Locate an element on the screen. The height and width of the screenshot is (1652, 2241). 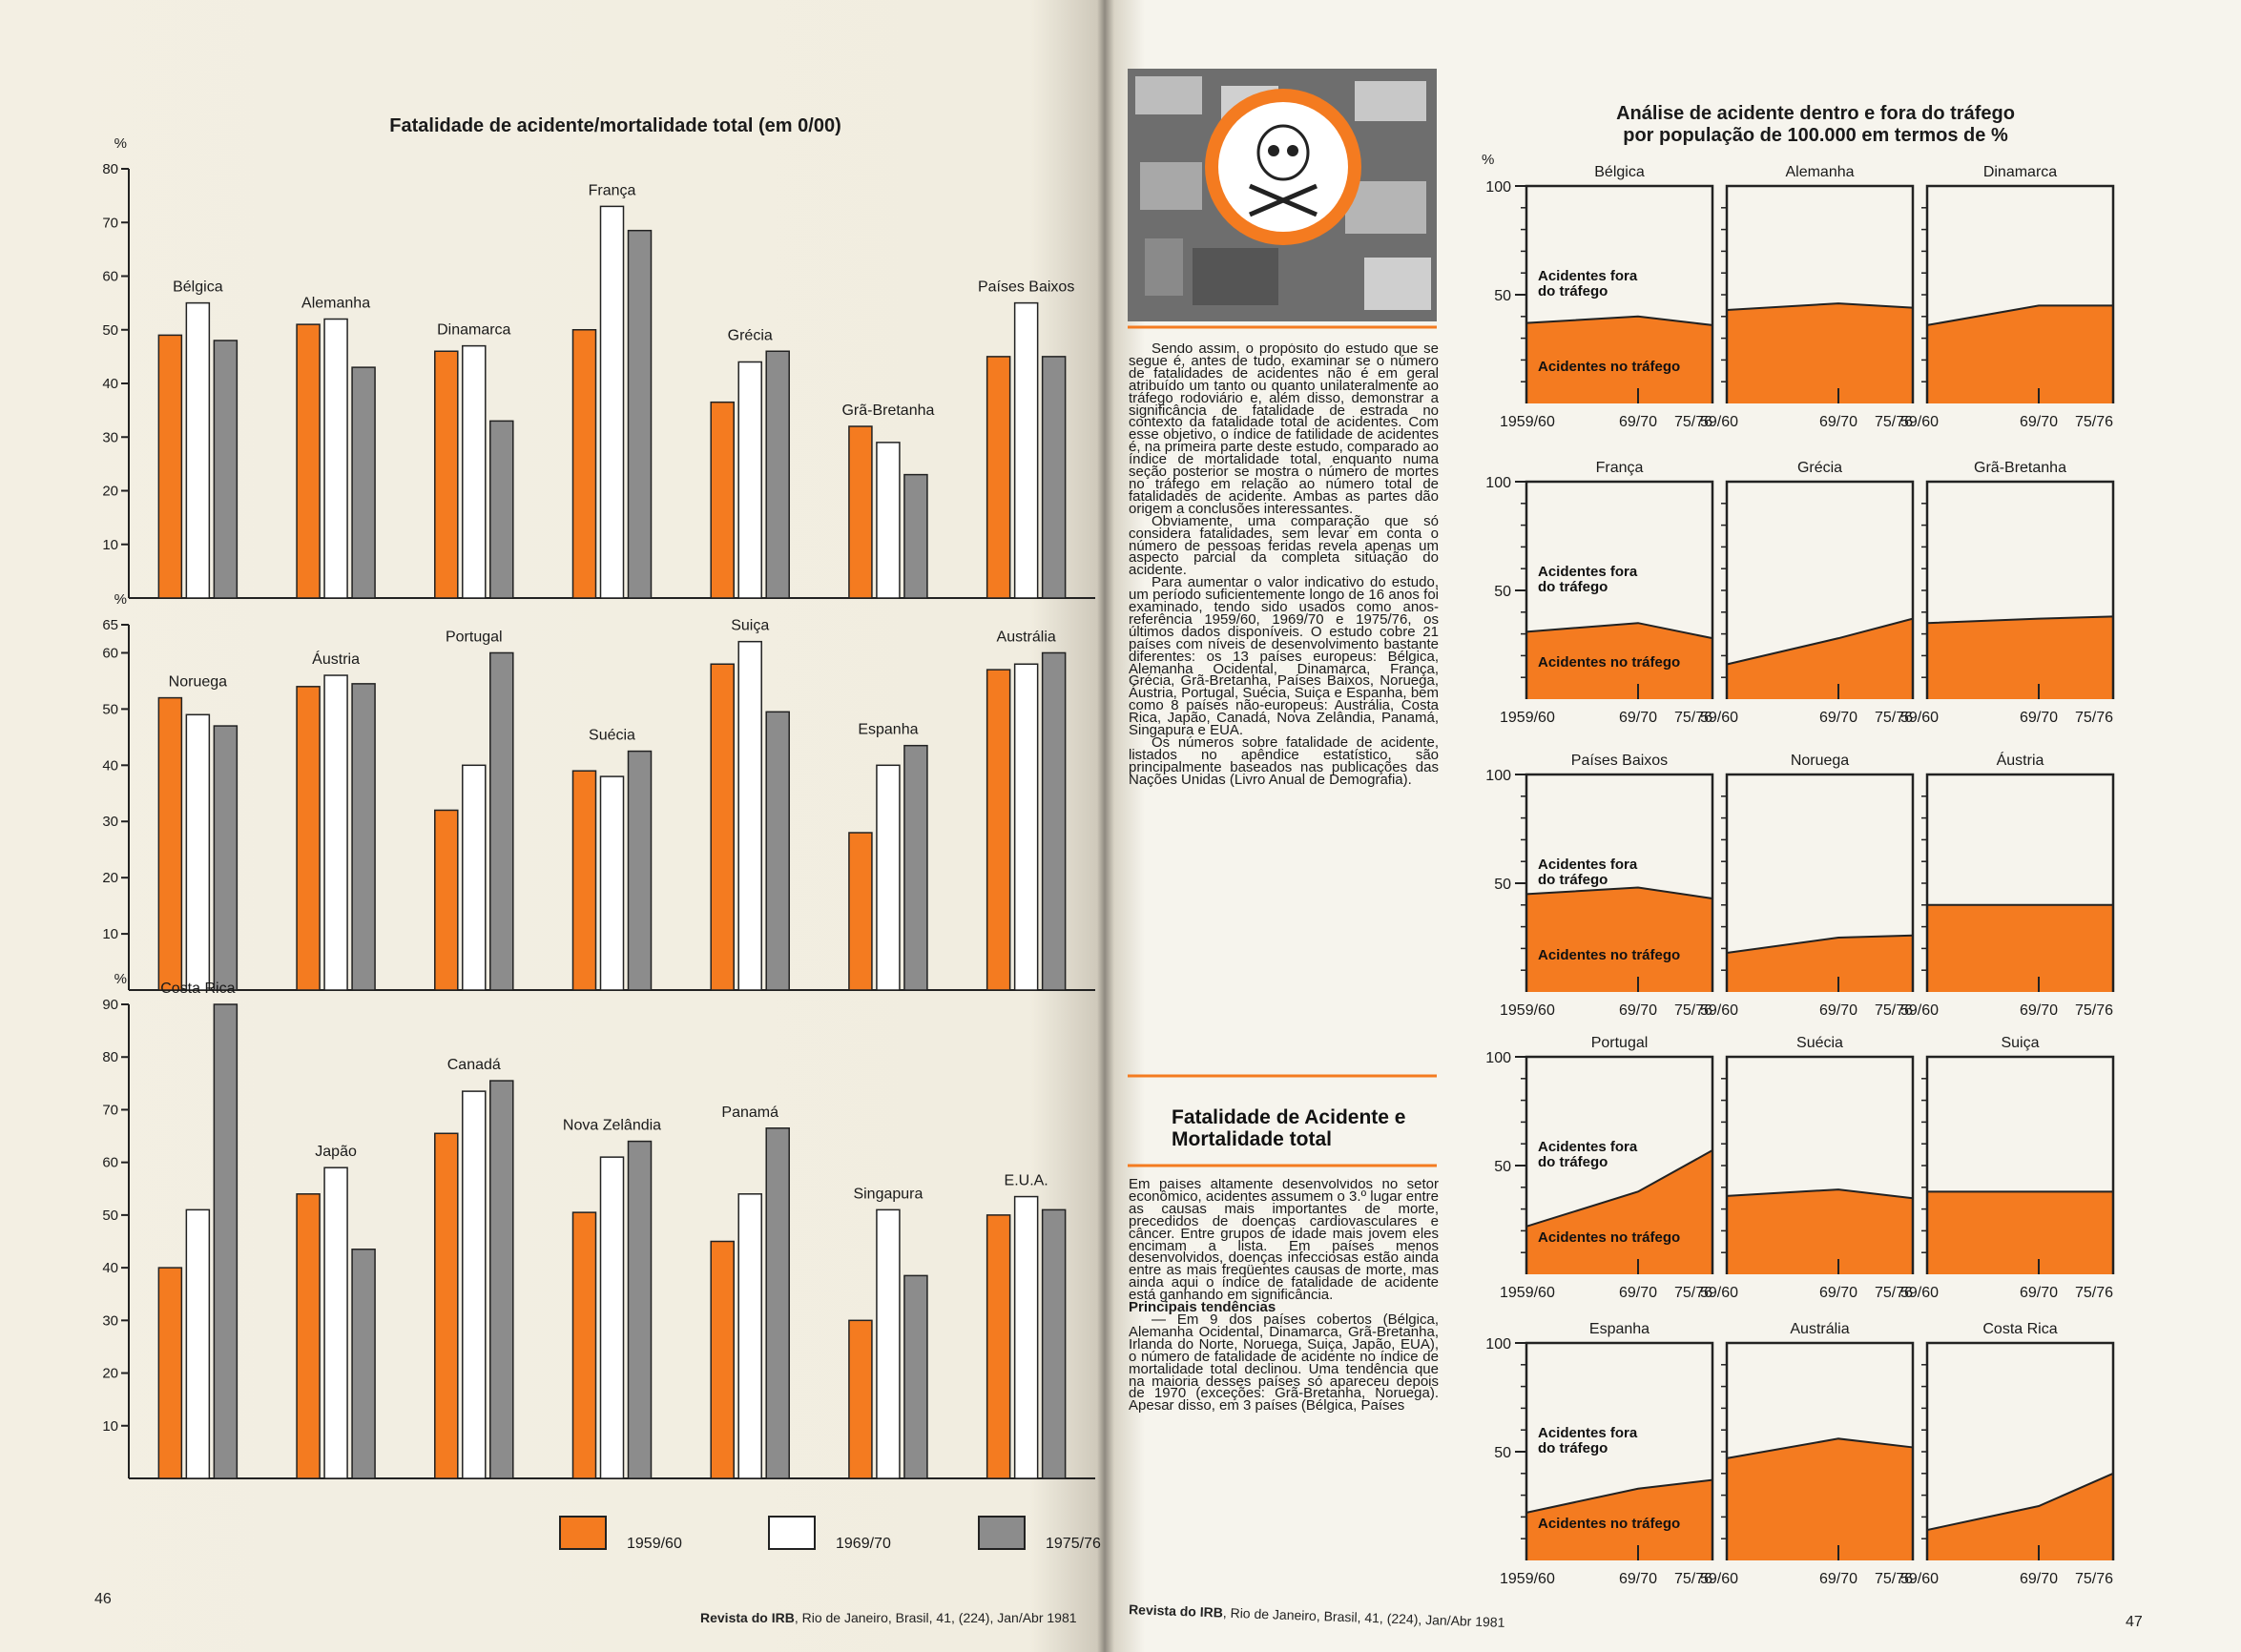
category-label: Japão is located at coordinates (336, 1152).